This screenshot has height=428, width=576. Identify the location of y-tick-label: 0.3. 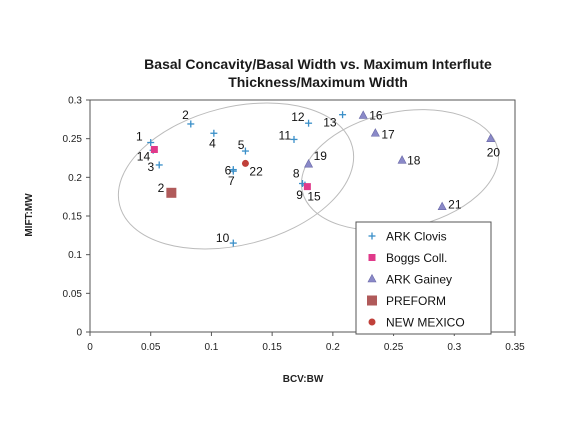
(75, 101).